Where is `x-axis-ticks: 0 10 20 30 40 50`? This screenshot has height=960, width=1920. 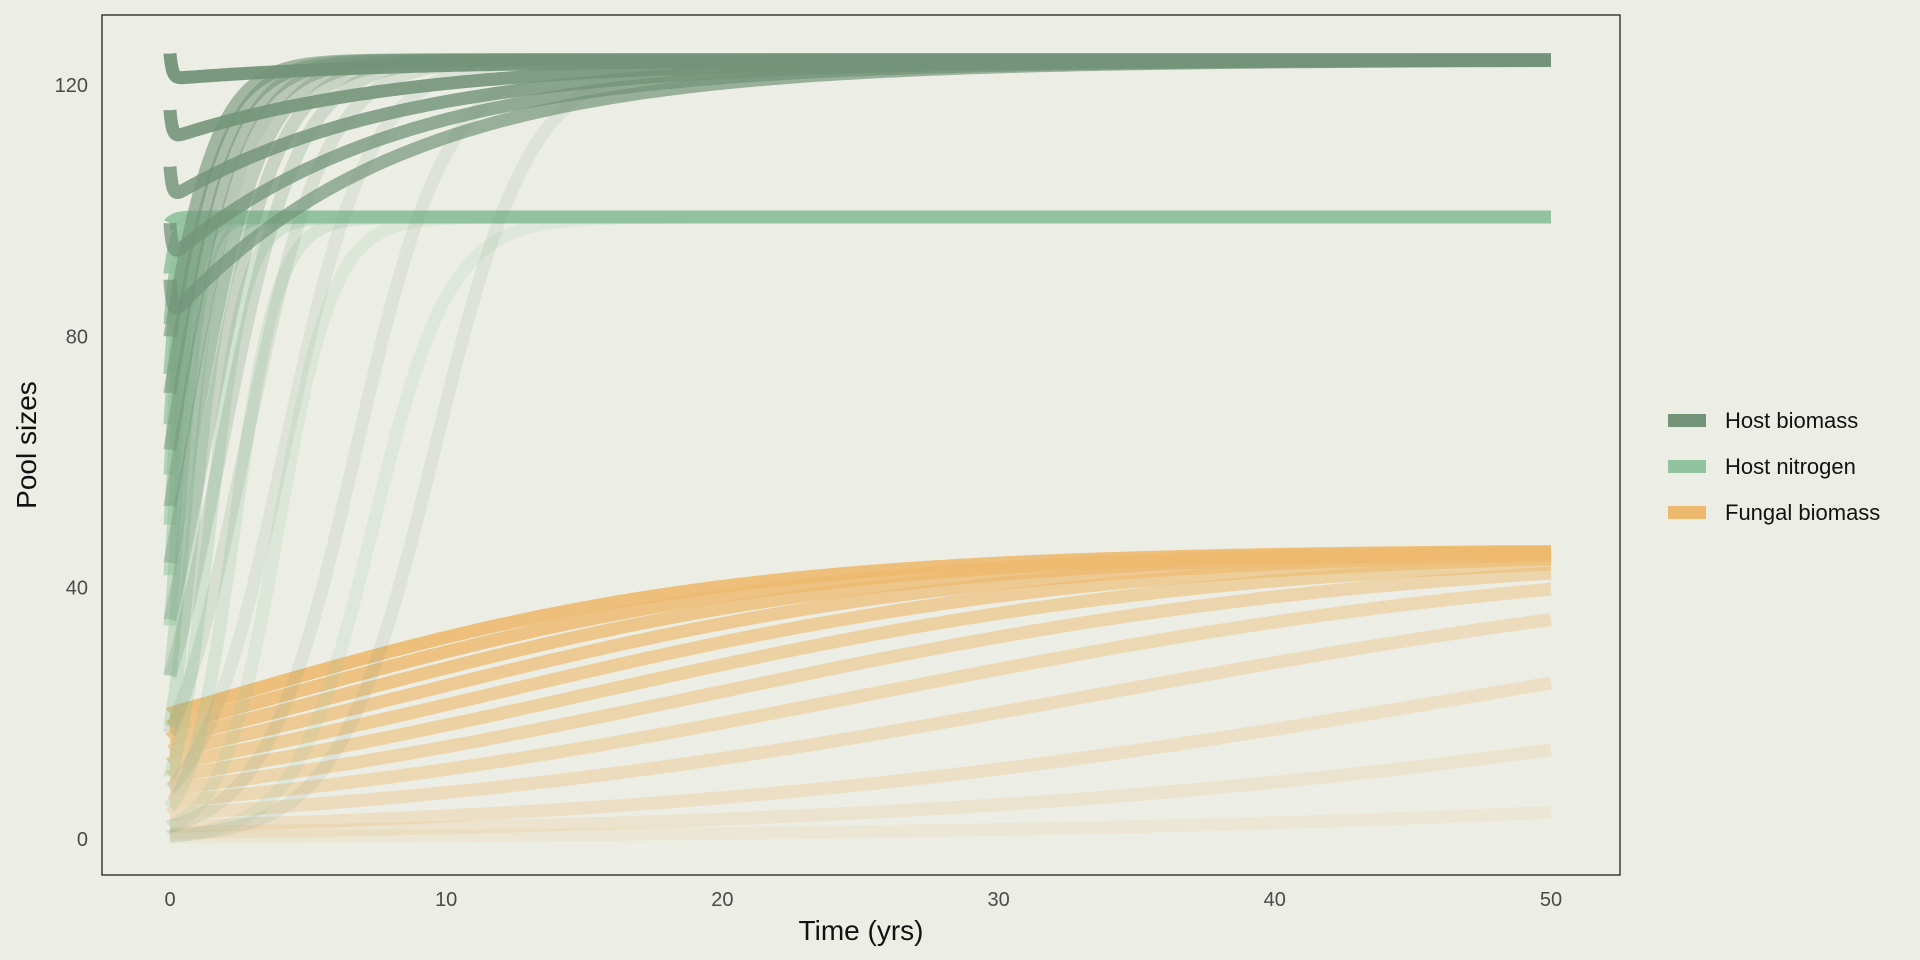 x-axis-ticks: 0 10 20 30 40 50 is located at coordinates (863, 900).